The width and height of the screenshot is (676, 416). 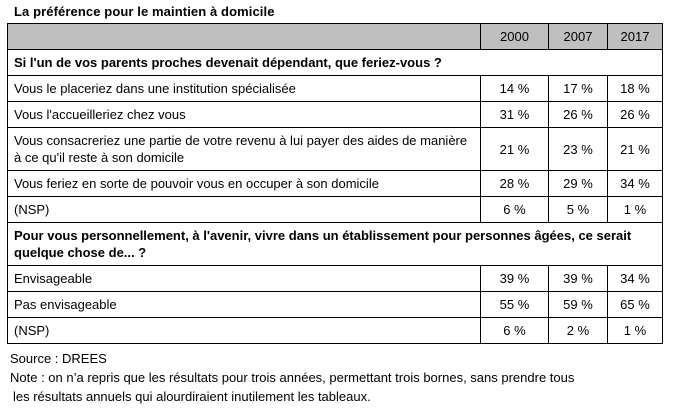 I want to click on value-cell-2007: 26 %, so click(x=578, y=114).